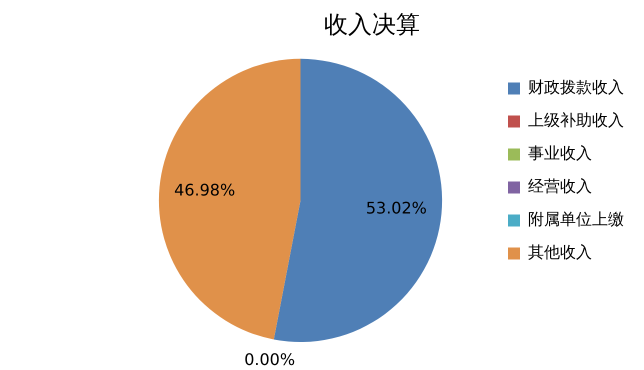 The height and width of the screenshot is (370, 644). I want to click on text: 0.00%, so click(270, 360).